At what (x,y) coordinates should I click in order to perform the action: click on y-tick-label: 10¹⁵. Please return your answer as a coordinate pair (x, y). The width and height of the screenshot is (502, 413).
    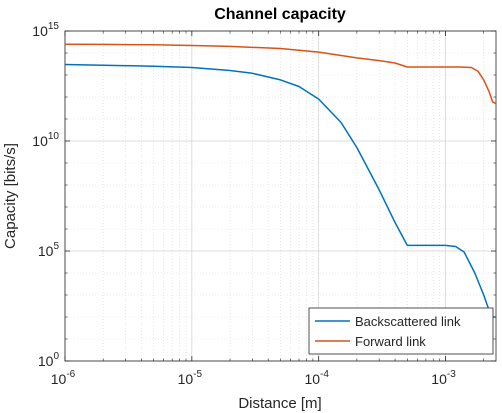
    Looking at the image, I should click on (45, 30).